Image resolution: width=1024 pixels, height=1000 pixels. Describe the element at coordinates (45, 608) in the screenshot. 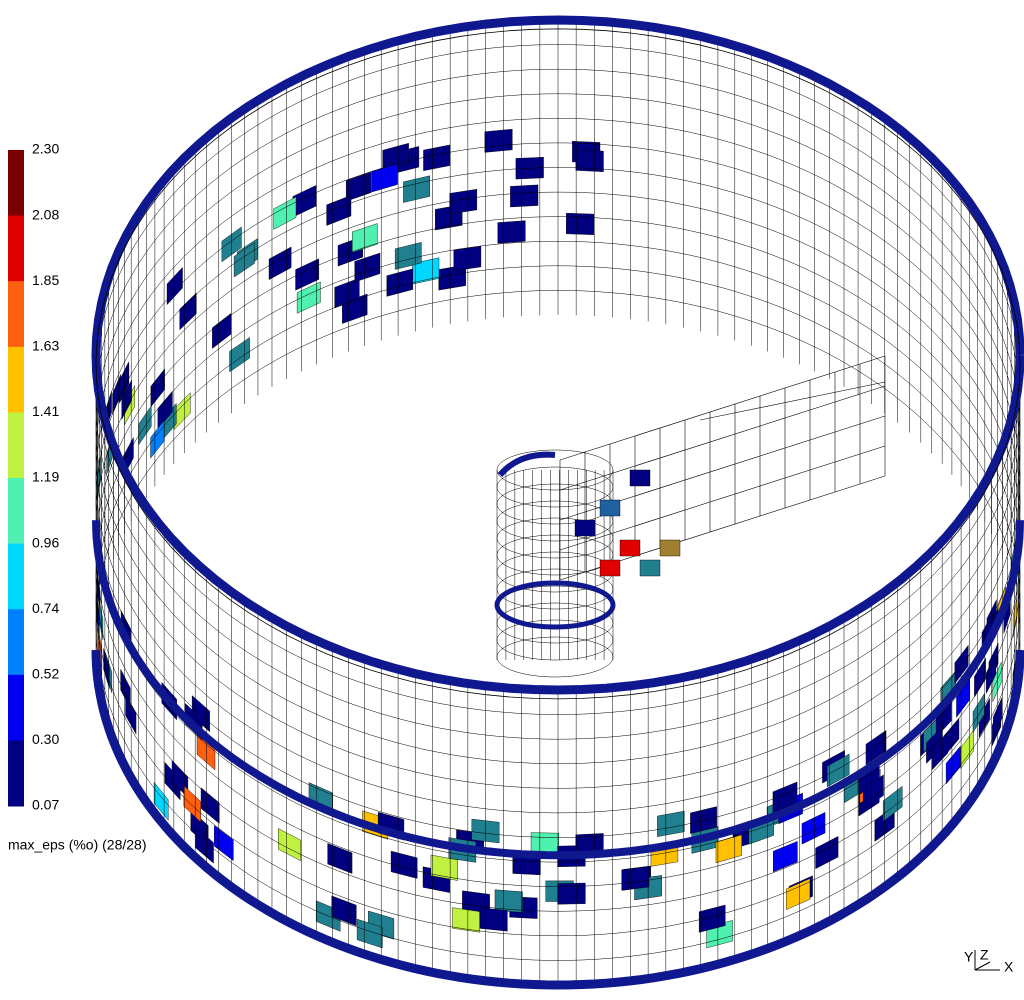

I see `legend-tick-label: 0.74` at that location.